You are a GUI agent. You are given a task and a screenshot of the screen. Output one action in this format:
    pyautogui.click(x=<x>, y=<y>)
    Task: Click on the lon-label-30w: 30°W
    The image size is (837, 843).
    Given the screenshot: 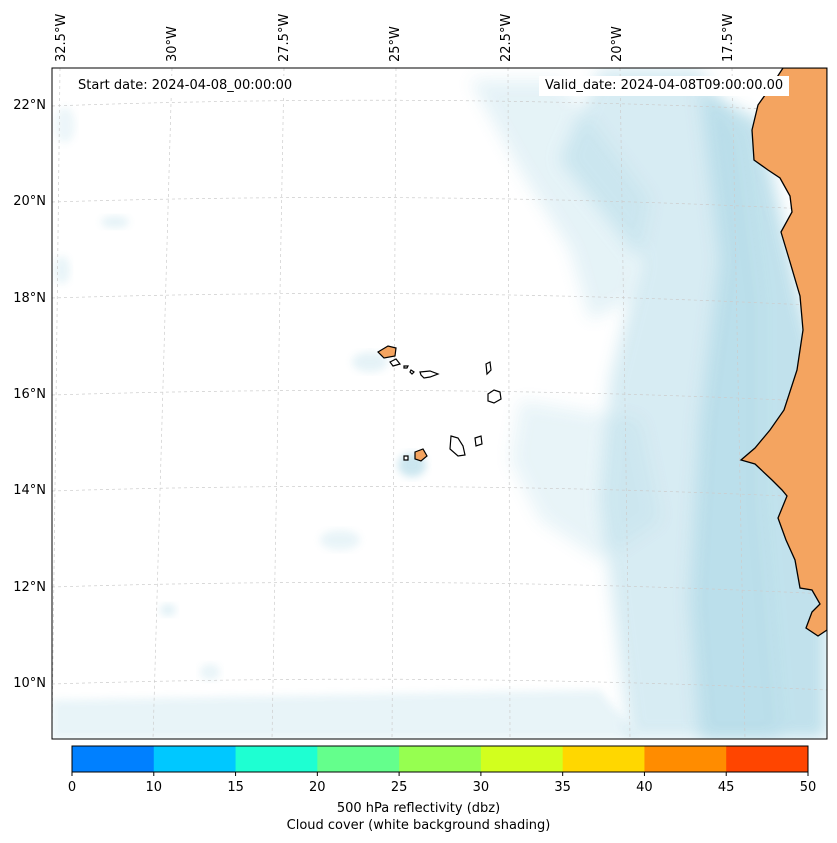 What is the action you would take?
    pyautogui.click(x=172, y=44)
    